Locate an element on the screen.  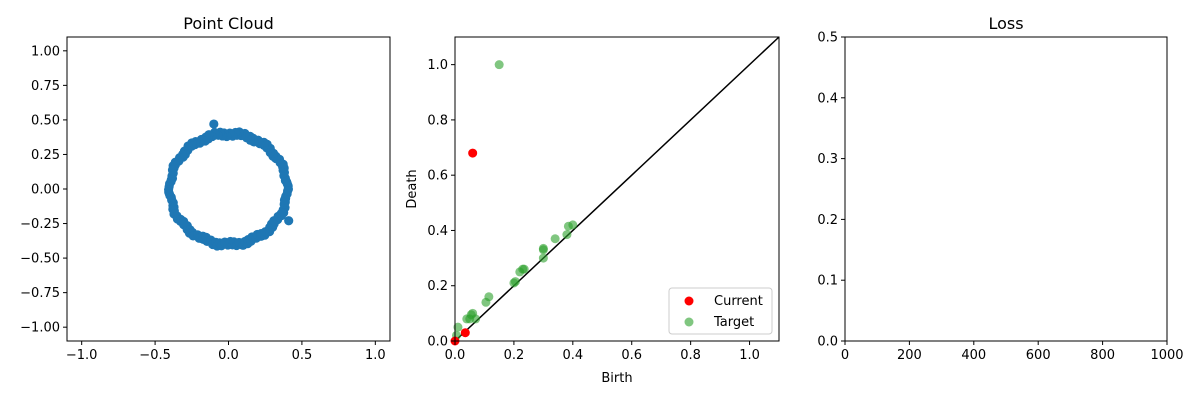
y-tick-label: 0.75 is located at coordinates (45, 86).